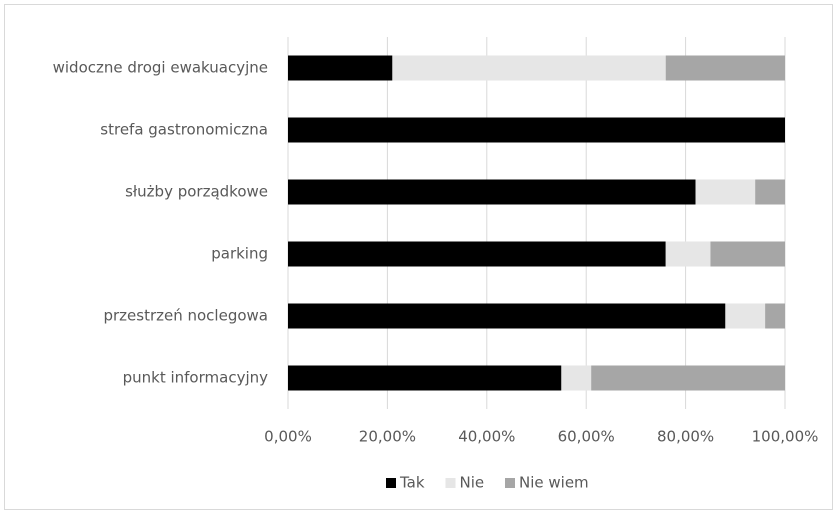  I want to click on x-tick-label: 0,00%, so click(288, 437).